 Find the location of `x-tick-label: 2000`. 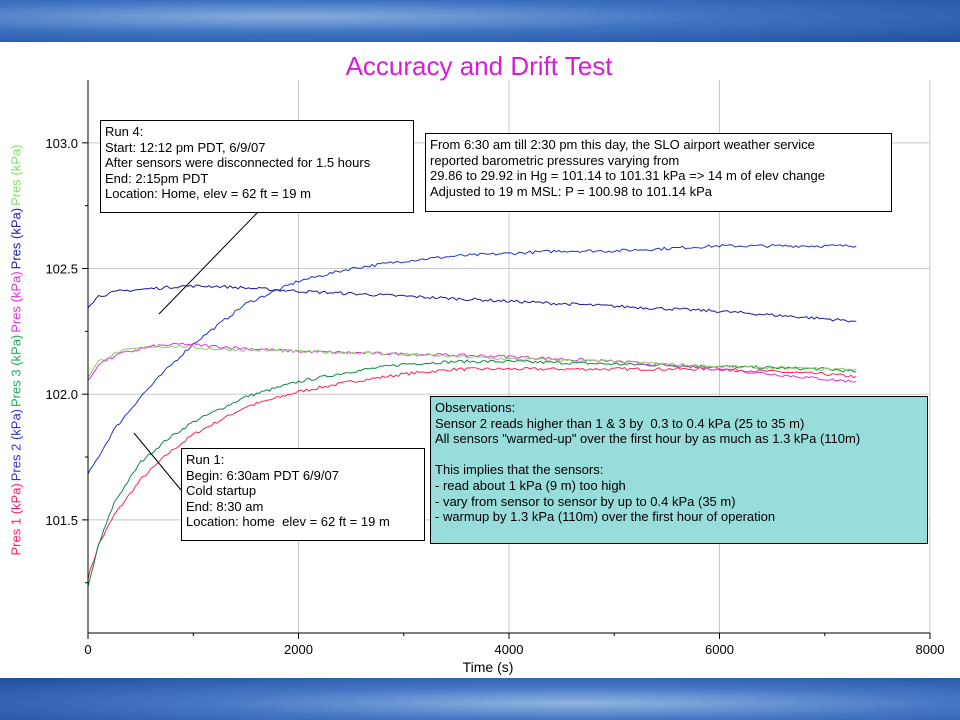

x-tick-label: 2000 is located at coordinates (298, 649).